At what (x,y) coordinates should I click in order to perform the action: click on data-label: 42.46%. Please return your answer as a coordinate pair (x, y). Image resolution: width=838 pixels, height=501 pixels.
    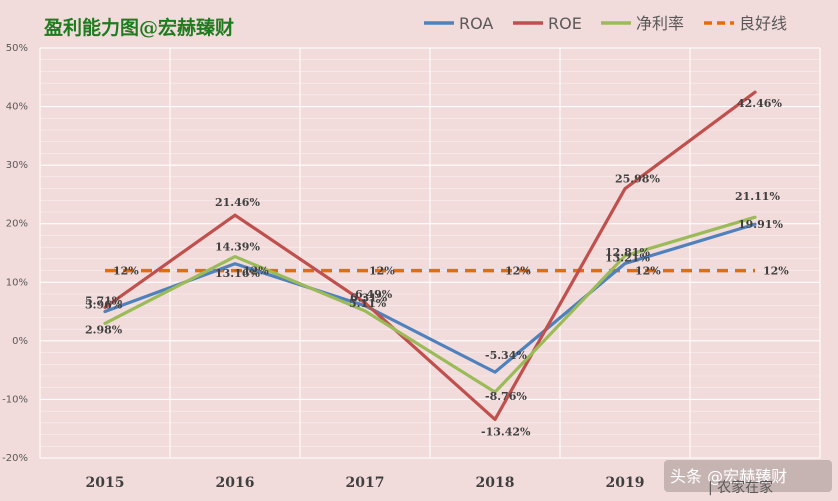
    Looking at the image, I should click on (759, 103).